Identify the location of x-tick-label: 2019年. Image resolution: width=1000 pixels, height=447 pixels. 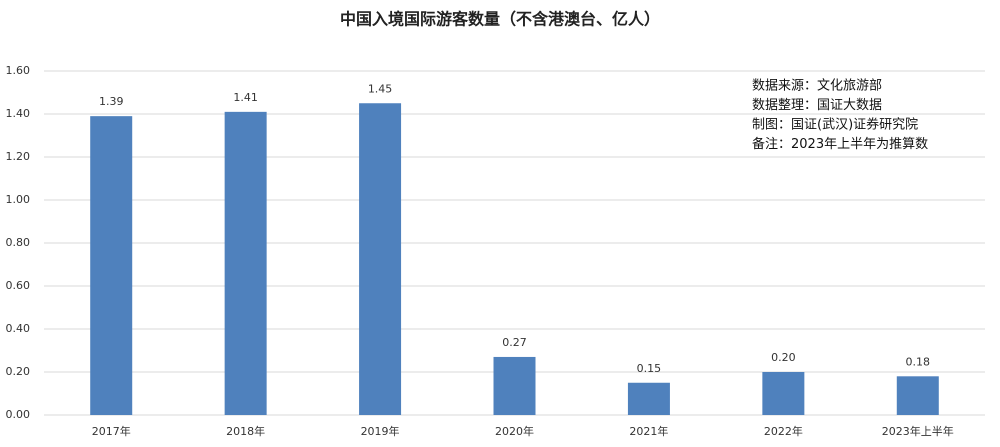
(380, 431).